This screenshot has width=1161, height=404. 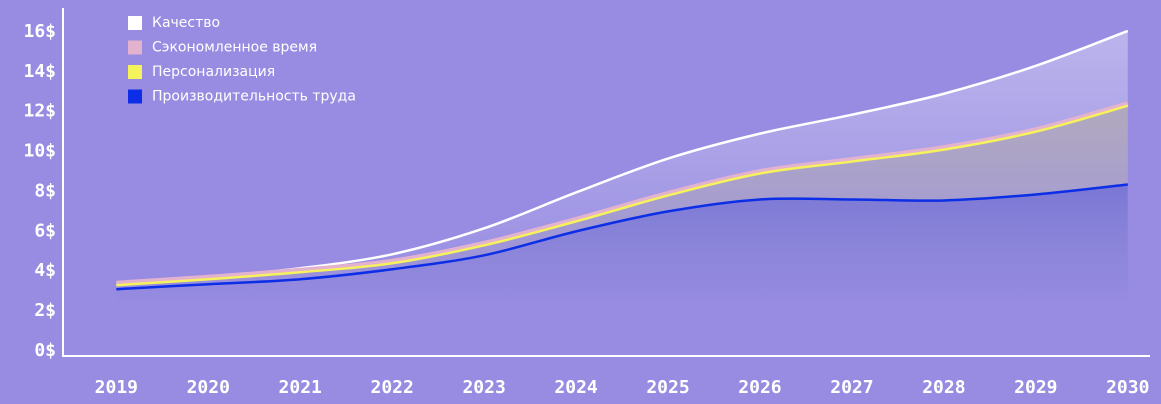 I want to click on y-tick-label: 10$, so click(x=39, y=151).